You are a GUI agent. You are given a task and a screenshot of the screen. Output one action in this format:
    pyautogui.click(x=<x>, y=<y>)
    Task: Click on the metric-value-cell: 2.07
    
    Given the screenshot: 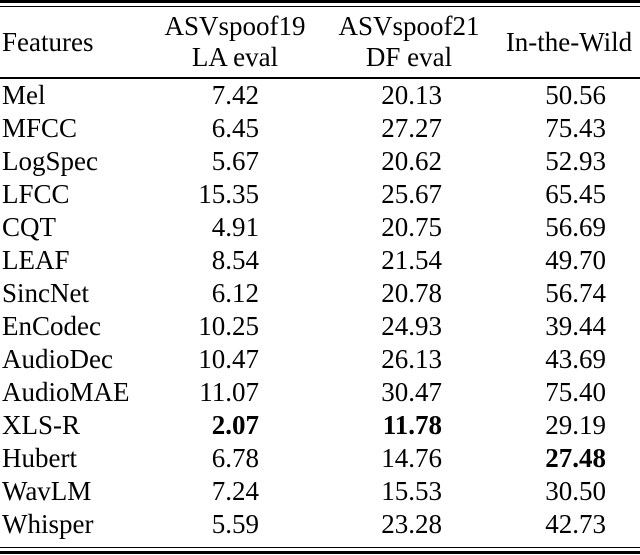 What is the action you would take?
    pyautogui.click(x=235, y=425)
    